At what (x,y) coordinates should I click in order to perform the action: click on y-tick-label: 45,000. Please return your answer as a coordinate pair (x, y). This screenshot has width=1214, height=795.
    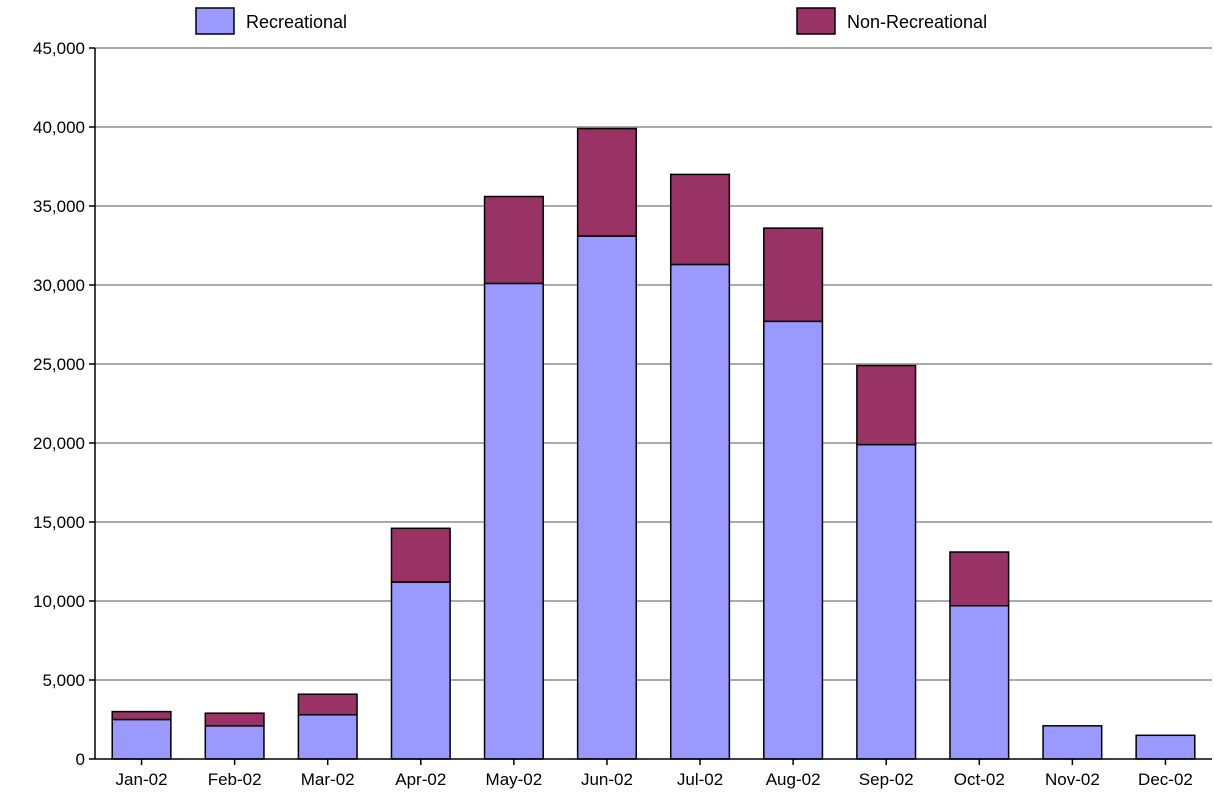
    Looking at the image, I should click on (59, 48).